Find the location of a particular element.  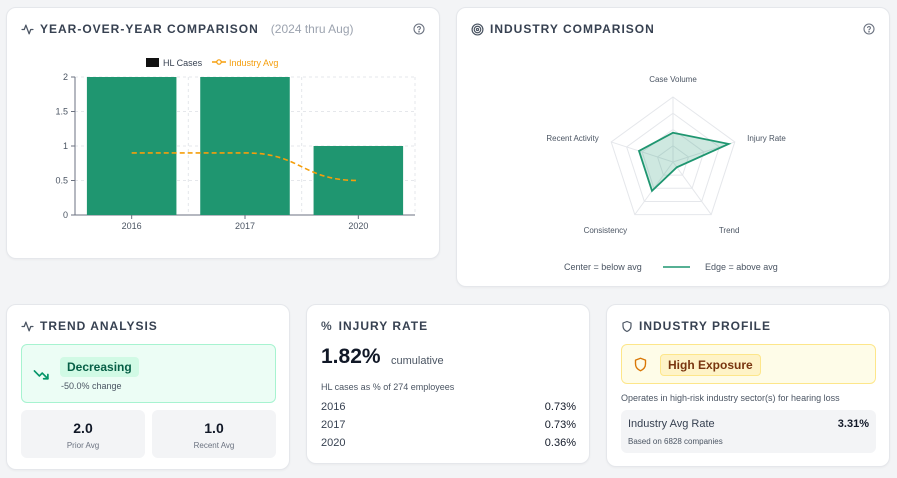

y-tick-label: 1 is located at coordinates (65, 146).